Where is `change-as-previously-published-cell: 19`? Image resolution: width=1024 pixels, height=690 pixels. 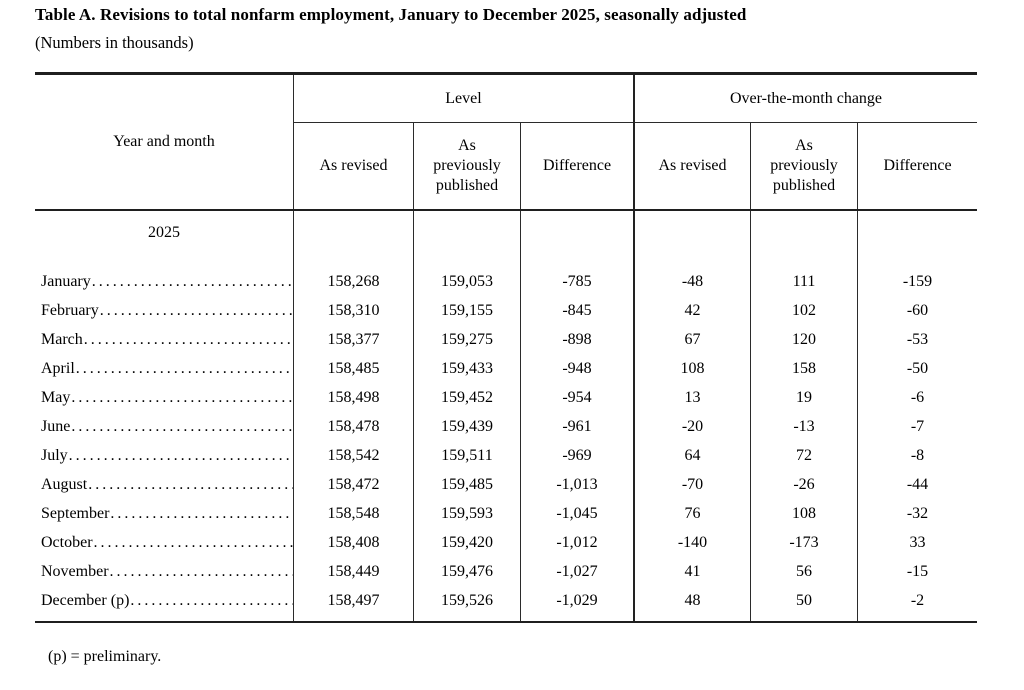
change-as-previously-published-cell: 19 is located at coordinates (803, 397).